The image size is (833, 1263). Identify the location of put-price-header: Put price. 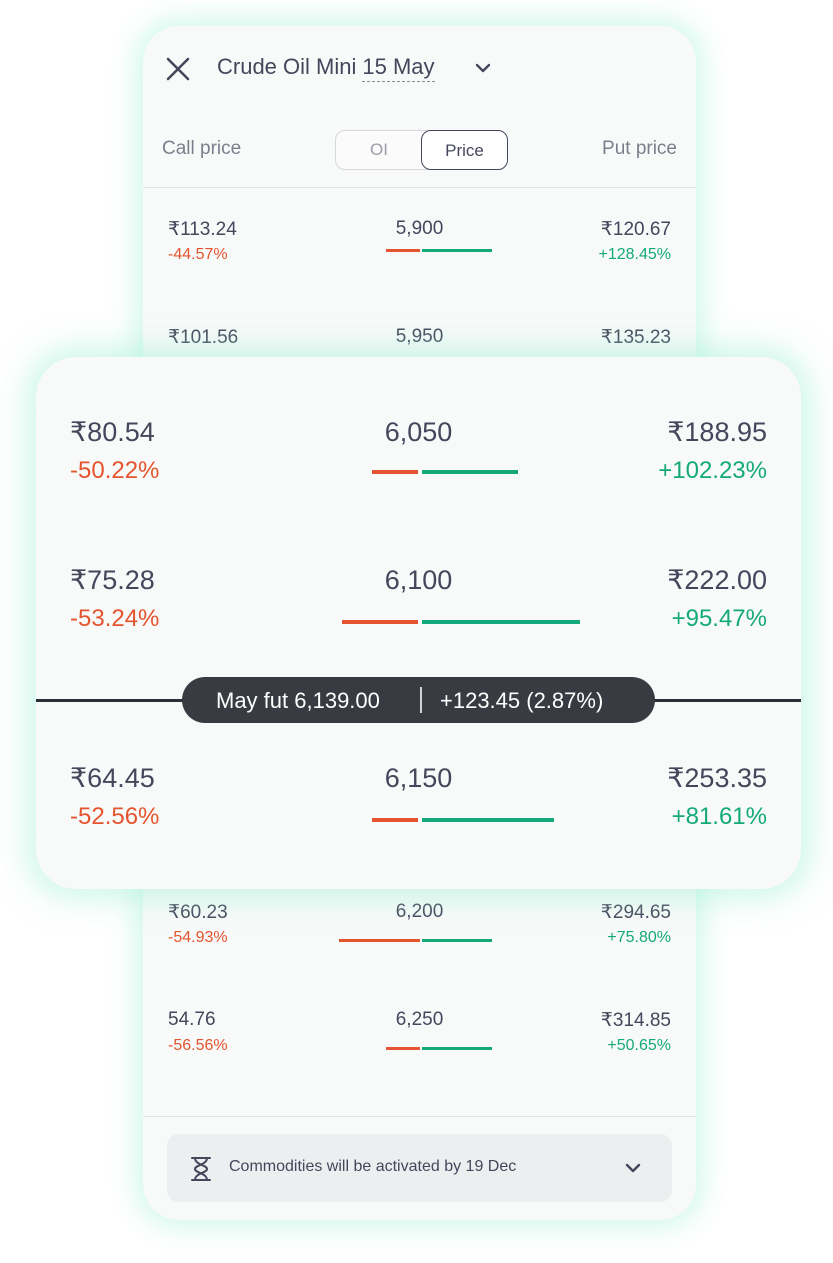
(639, 148).